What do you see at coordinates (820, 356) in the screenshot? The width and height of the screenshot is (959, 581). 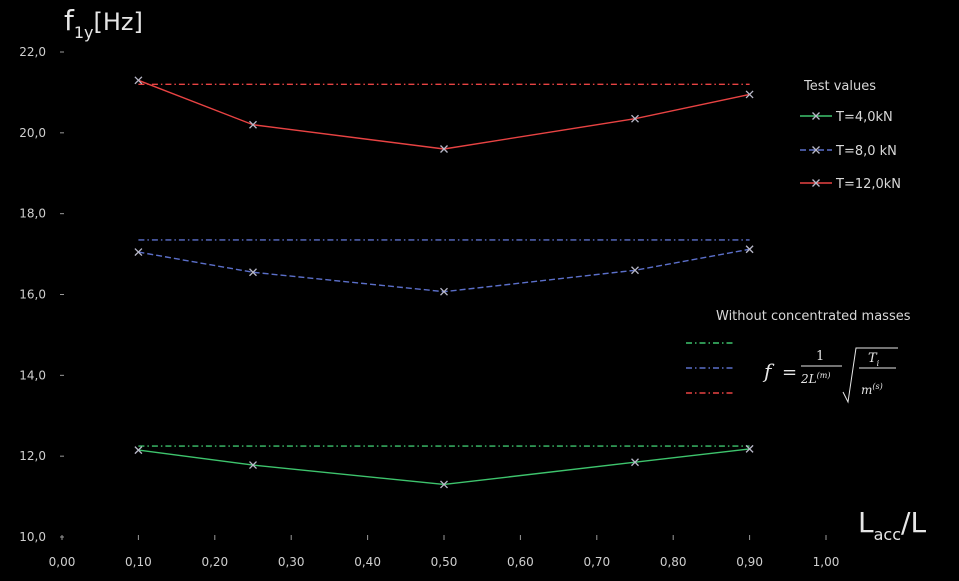 I see `formula-num: 1` at bounding box center [820, 356].